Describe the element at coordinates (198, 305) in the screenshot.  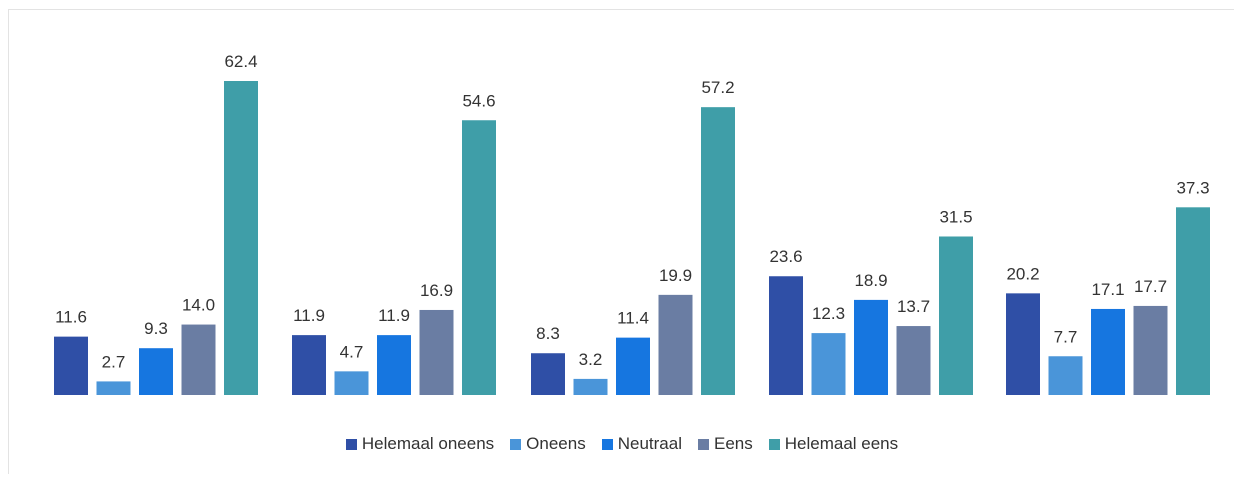
I see `data-label: 14.0` at that location.